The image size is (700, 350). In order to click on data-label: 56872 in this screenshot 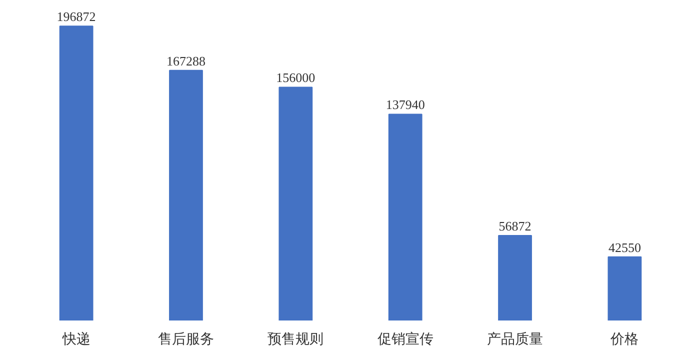, I will do `click(515, 226)`.